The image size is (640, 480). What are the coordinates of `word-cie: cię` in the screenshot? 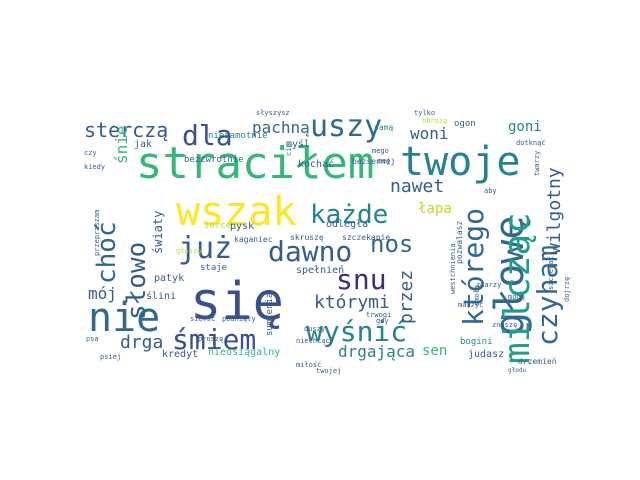 It's located at (289, 149).